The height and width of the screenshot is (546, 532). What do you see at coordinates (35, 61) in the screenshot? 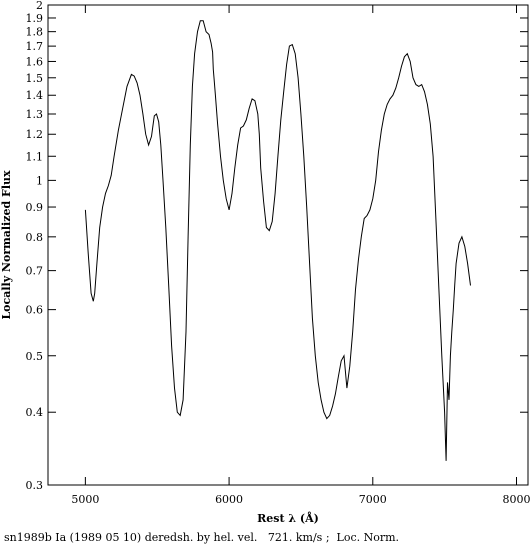
I see `y-tick-label: 1.6` at bounding box center [35, 61].